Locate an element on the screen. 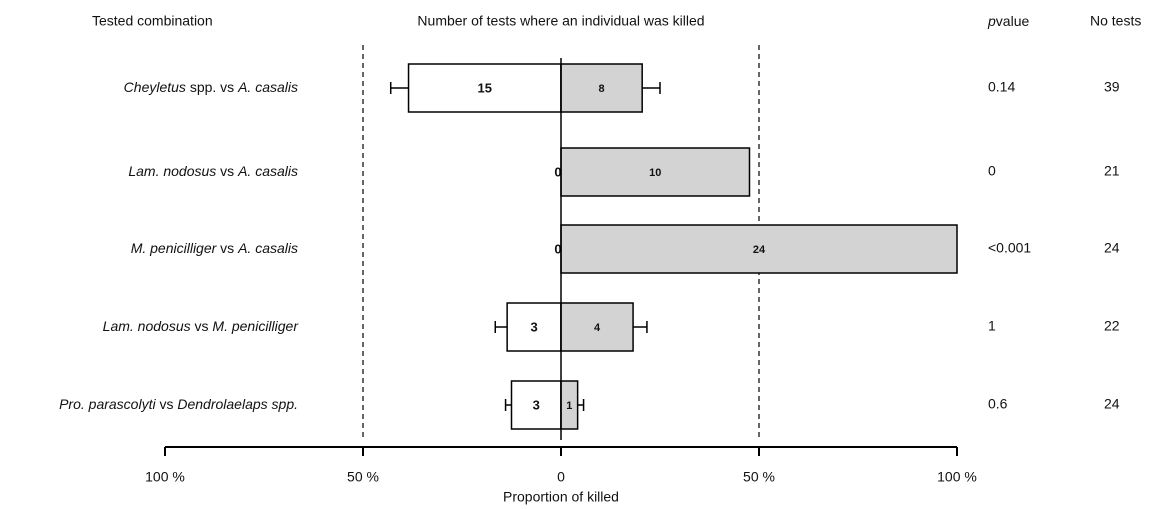  category-label: M. penicilliger vs A. casalis is located at coordinates (214, 248).